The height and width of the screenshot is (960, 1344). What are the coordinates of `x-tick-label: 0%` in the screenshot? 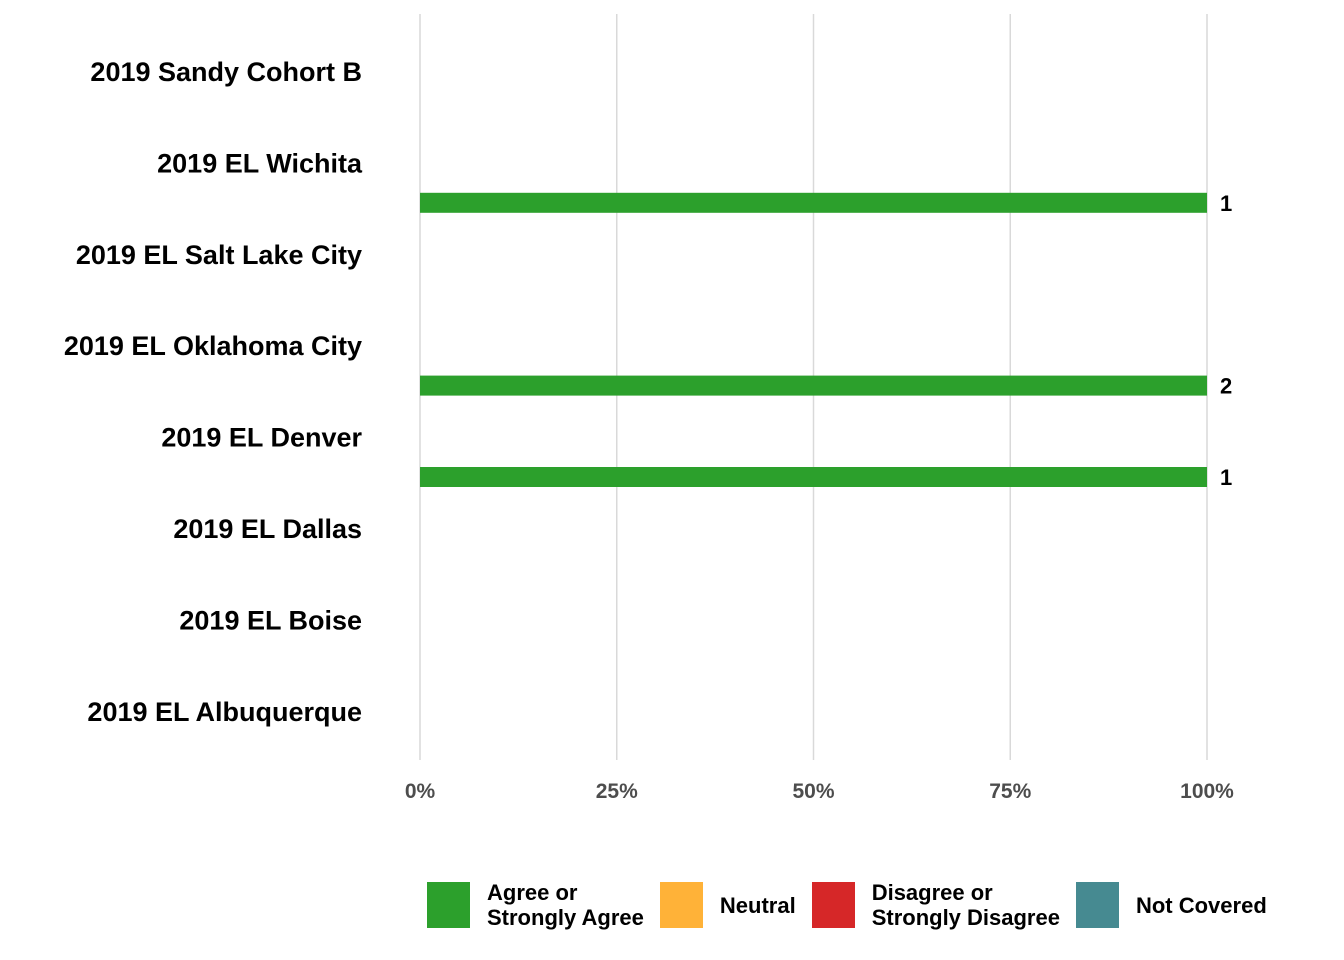 It's located at (420, 791).